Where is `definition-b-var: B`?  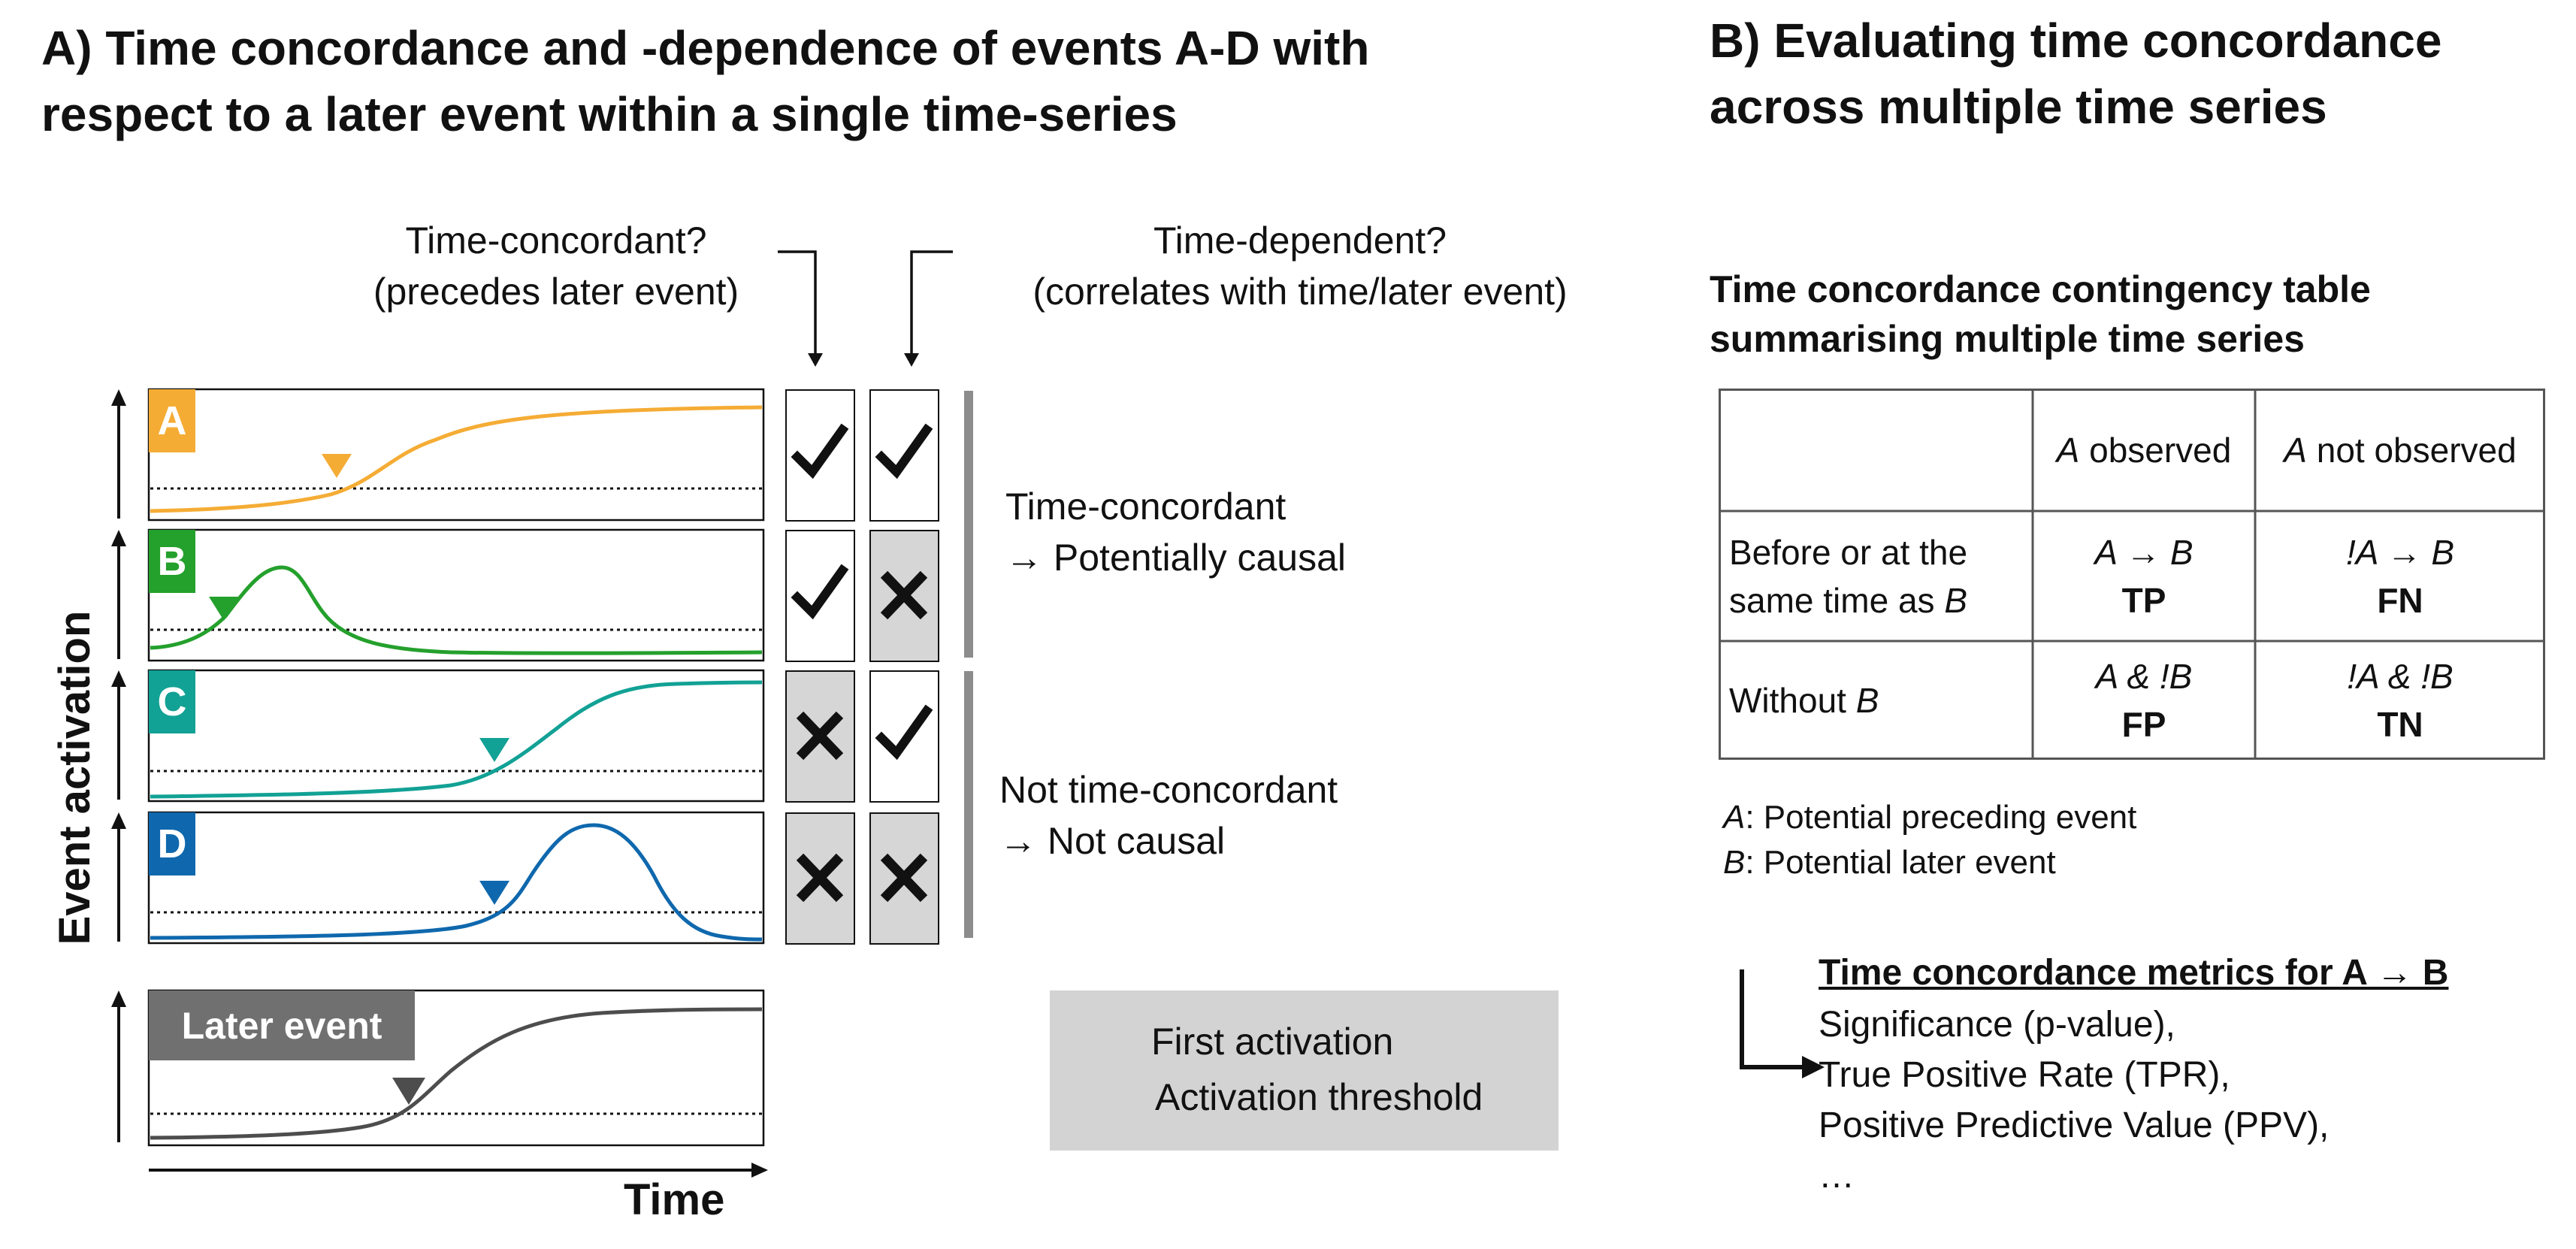
definition-b-var: B is located at coordinates (1735, 862).